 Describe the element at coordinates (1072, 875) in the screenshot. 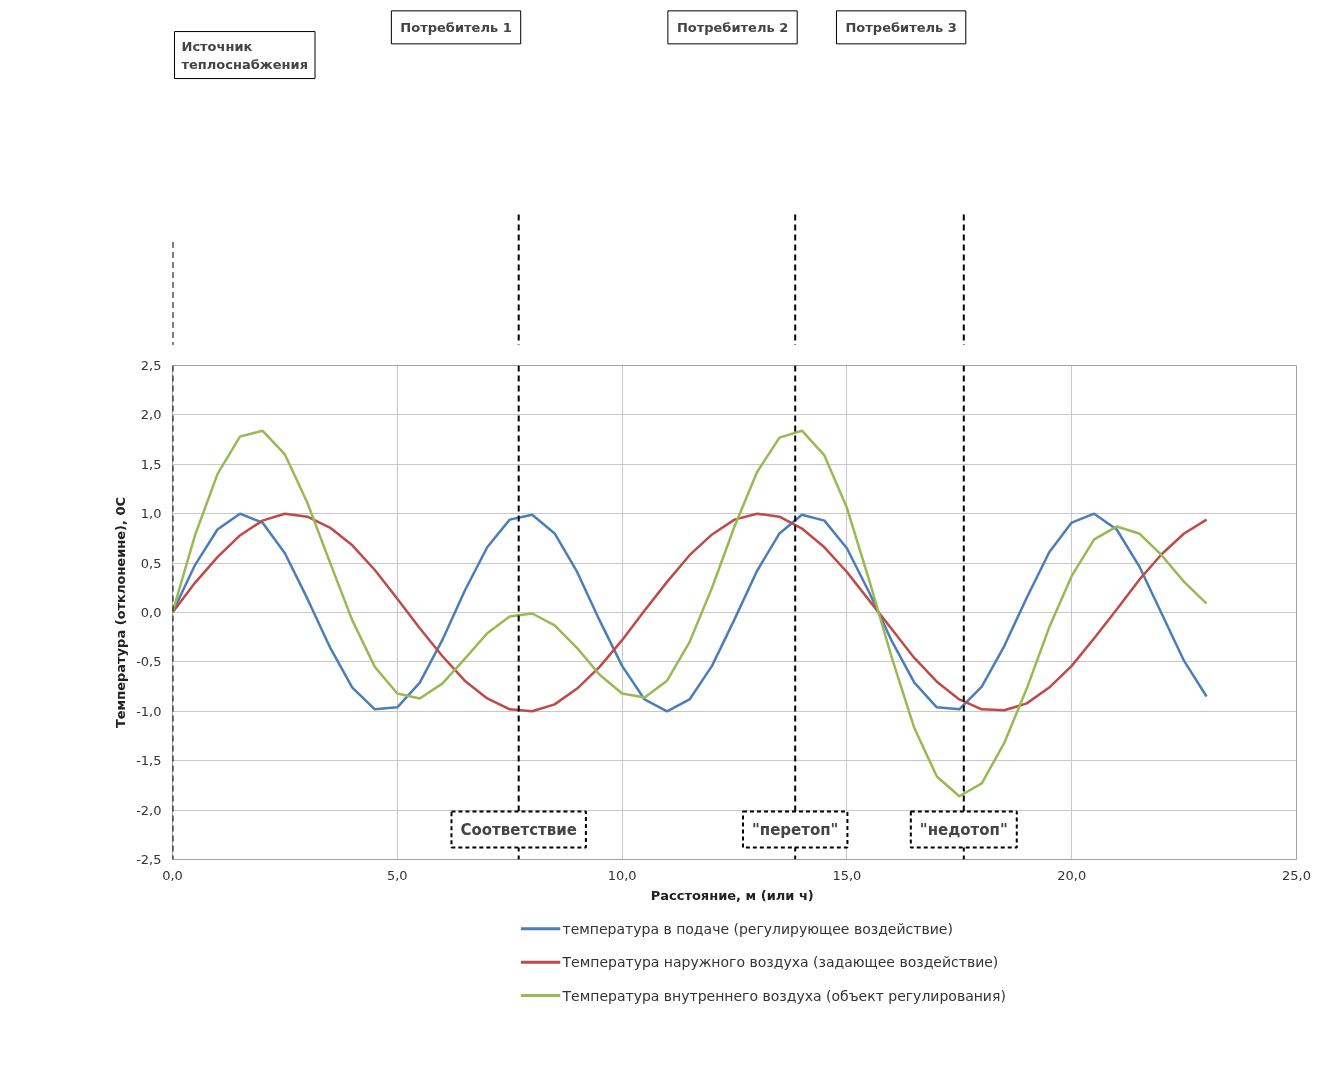

I see `x-tick-label: 20,0` at that location.